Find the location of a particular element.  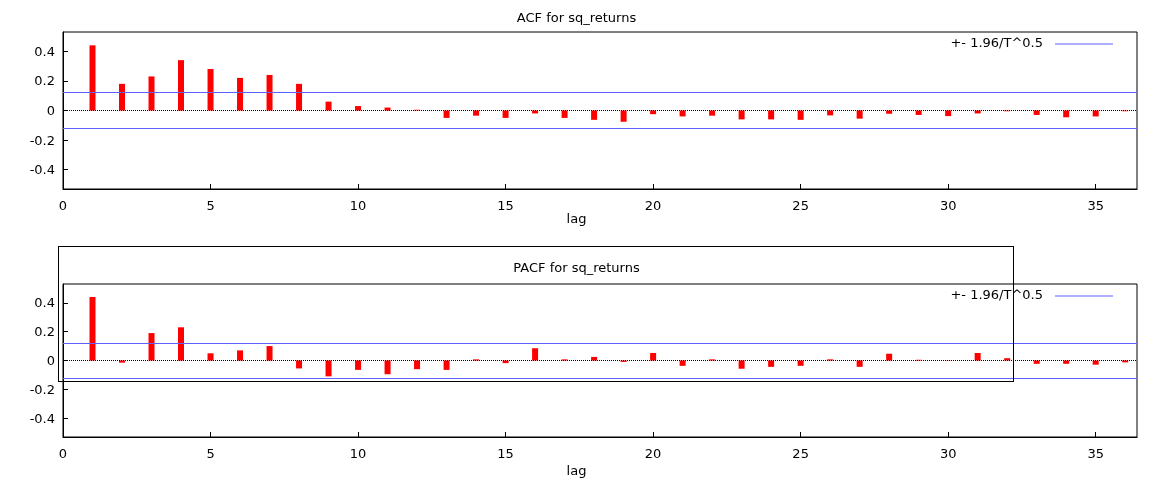

chart-title: ACF for sq_returns is located at coordinates (576, 17).